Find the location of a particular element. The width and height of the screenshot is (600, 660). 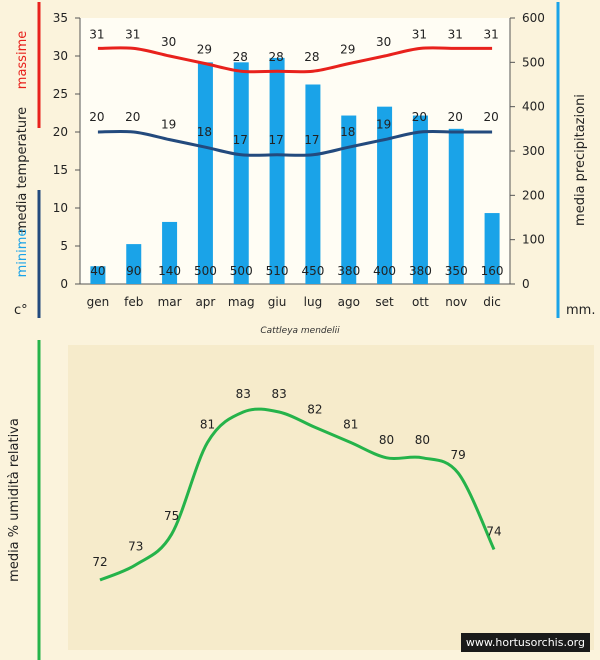

humidity-value-label: 79 is located at coordinates (458, 455).